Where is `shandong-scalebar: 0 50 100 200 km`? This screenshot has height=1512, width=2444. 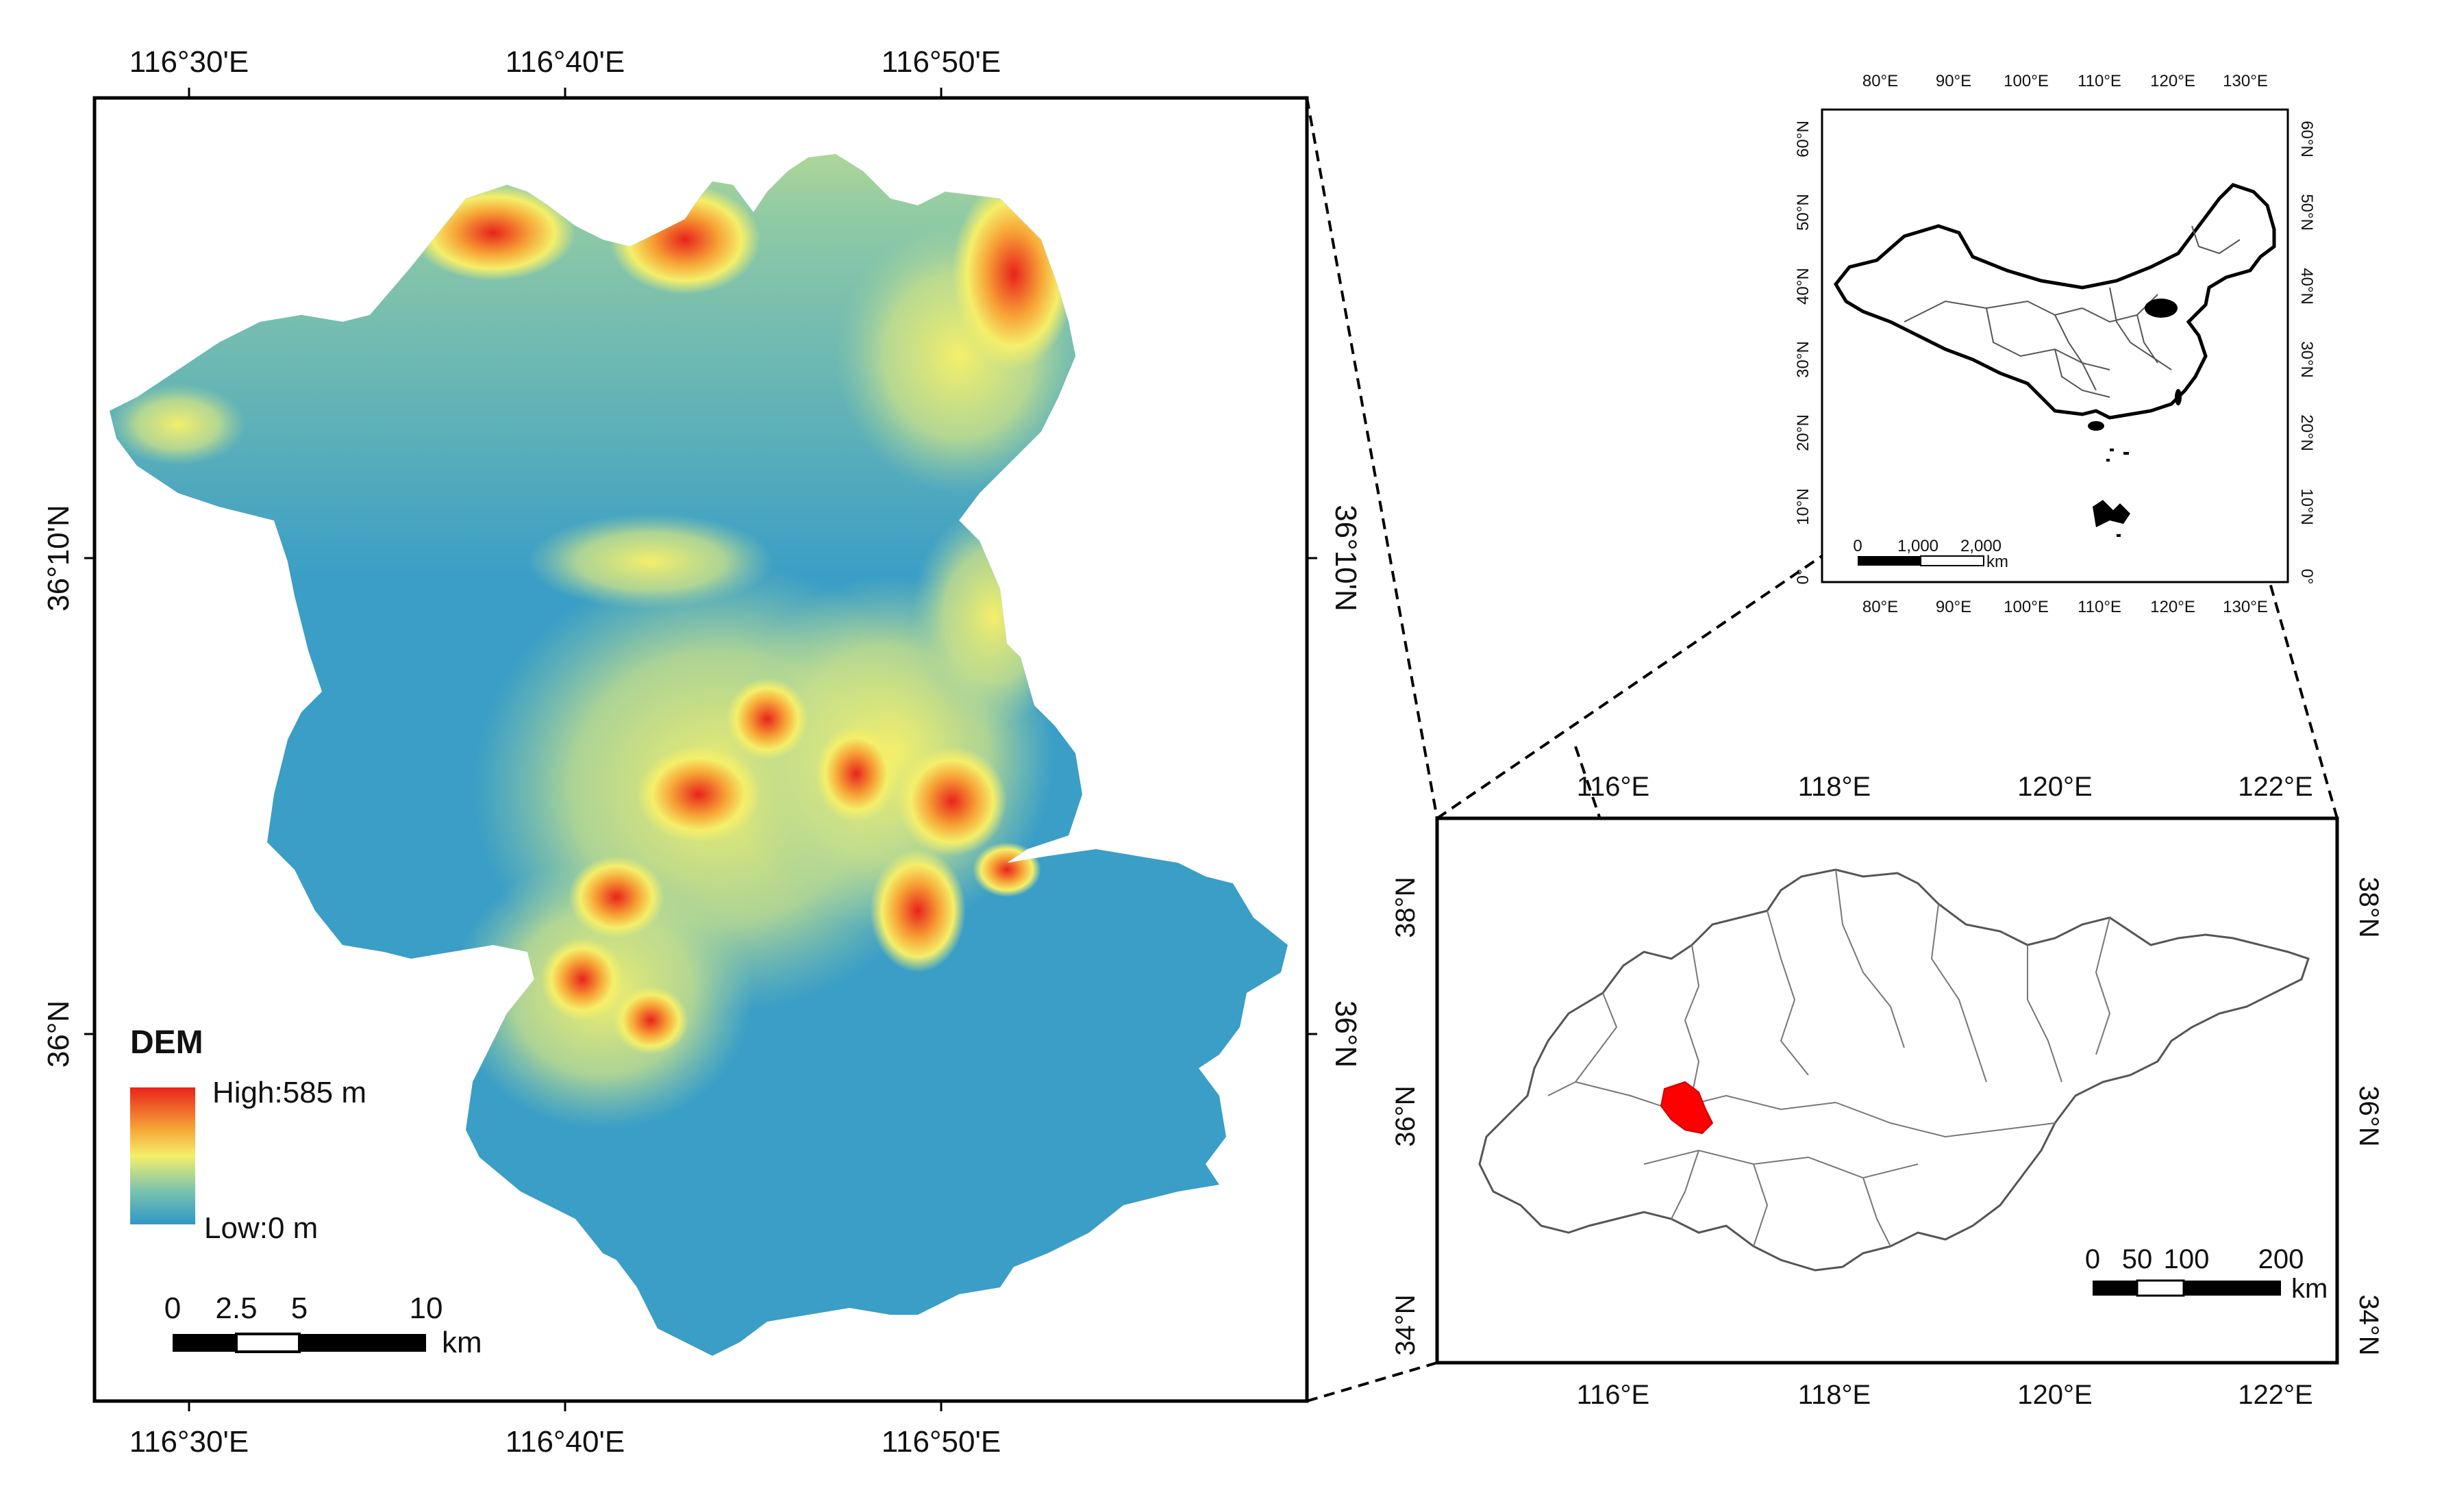
shandong-scalebar: 0 50 100 200 km is located at coordinates (2207, 1274).